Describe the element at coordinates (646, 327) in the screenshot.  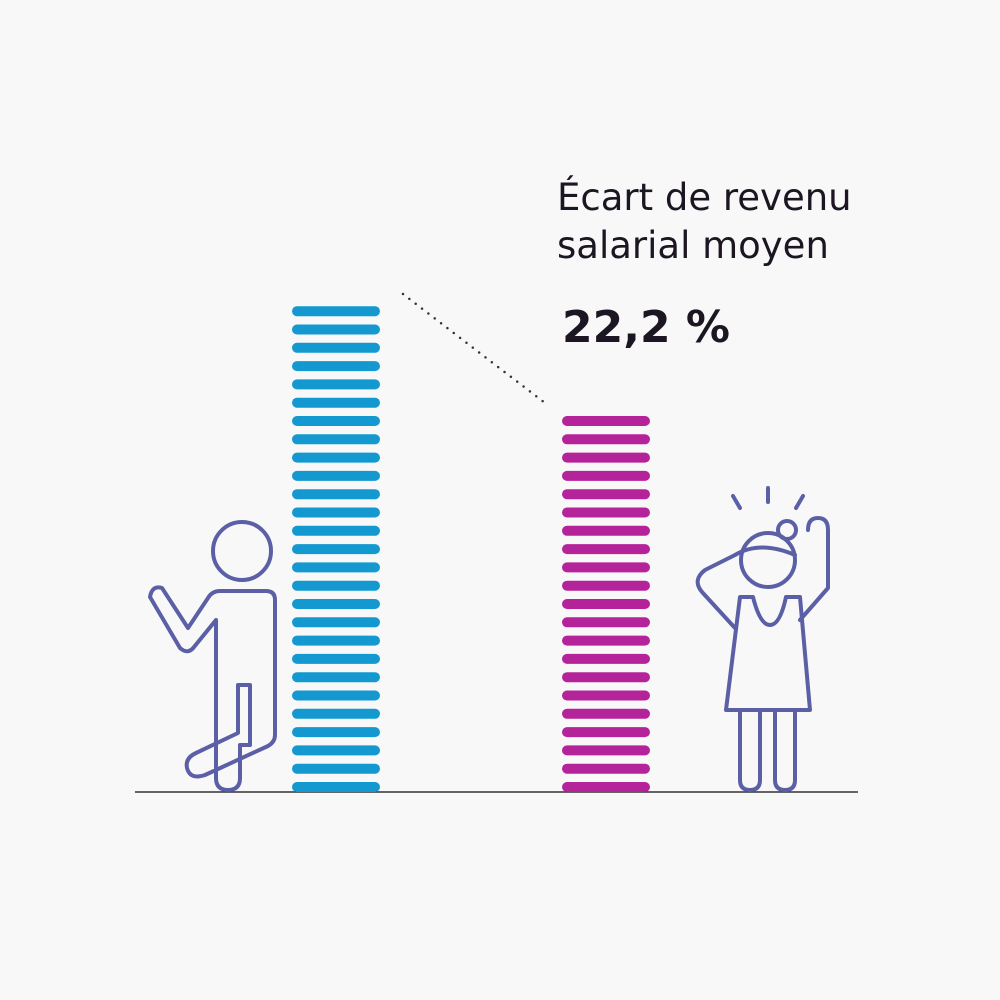
I see `value-label: 22,2 %` at that location.